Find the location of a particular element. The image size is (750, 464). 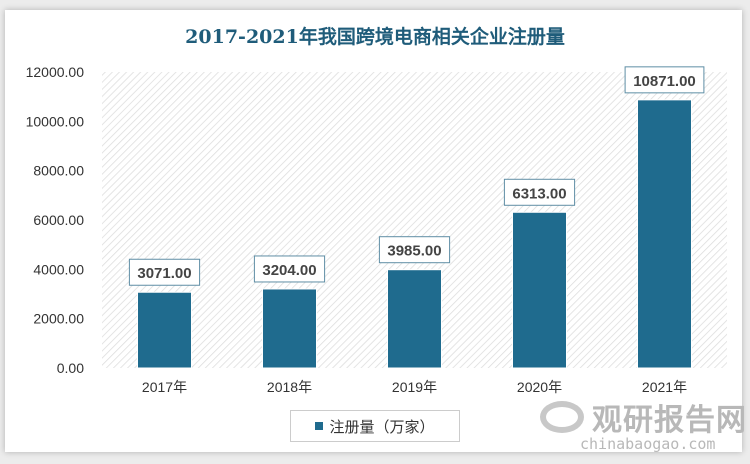

watermark-en: chinabaogao.com is located at coordinates (648, 444).